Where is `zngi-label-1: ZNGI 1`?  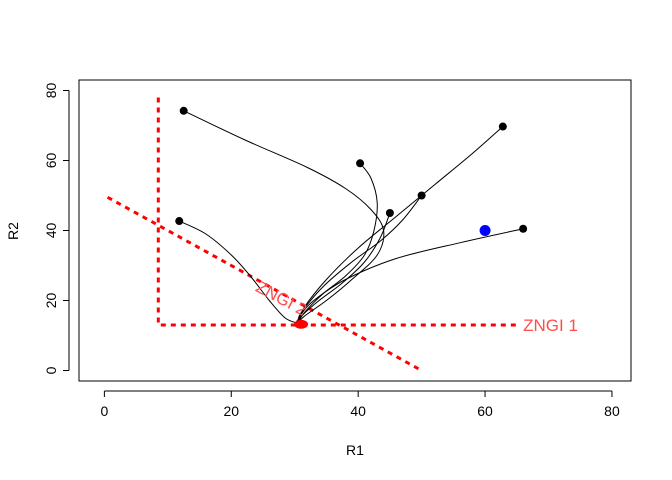 zngi-label-1: ZNGI 1 is located at coordinates (550, 325).